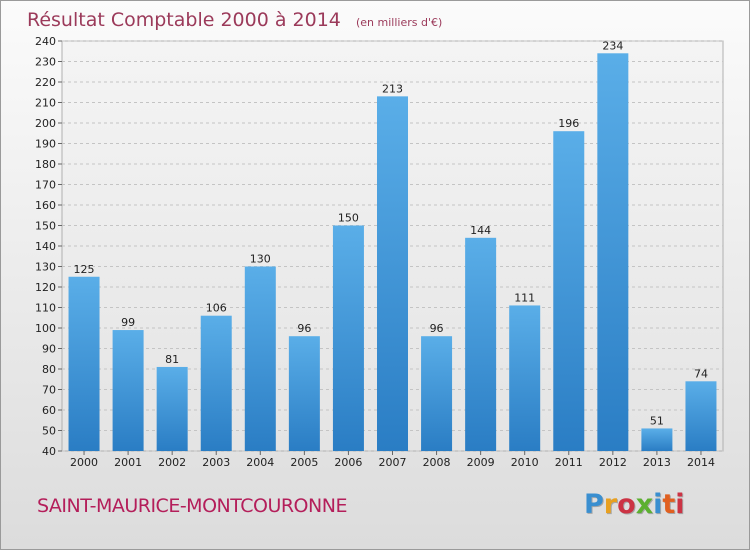 The width and height of the screenshot is (750, 550). What do you see at coordinates (524, 297) in the screenshot?
I see `data-label-2010: 111` at bounding box center [524, 297].